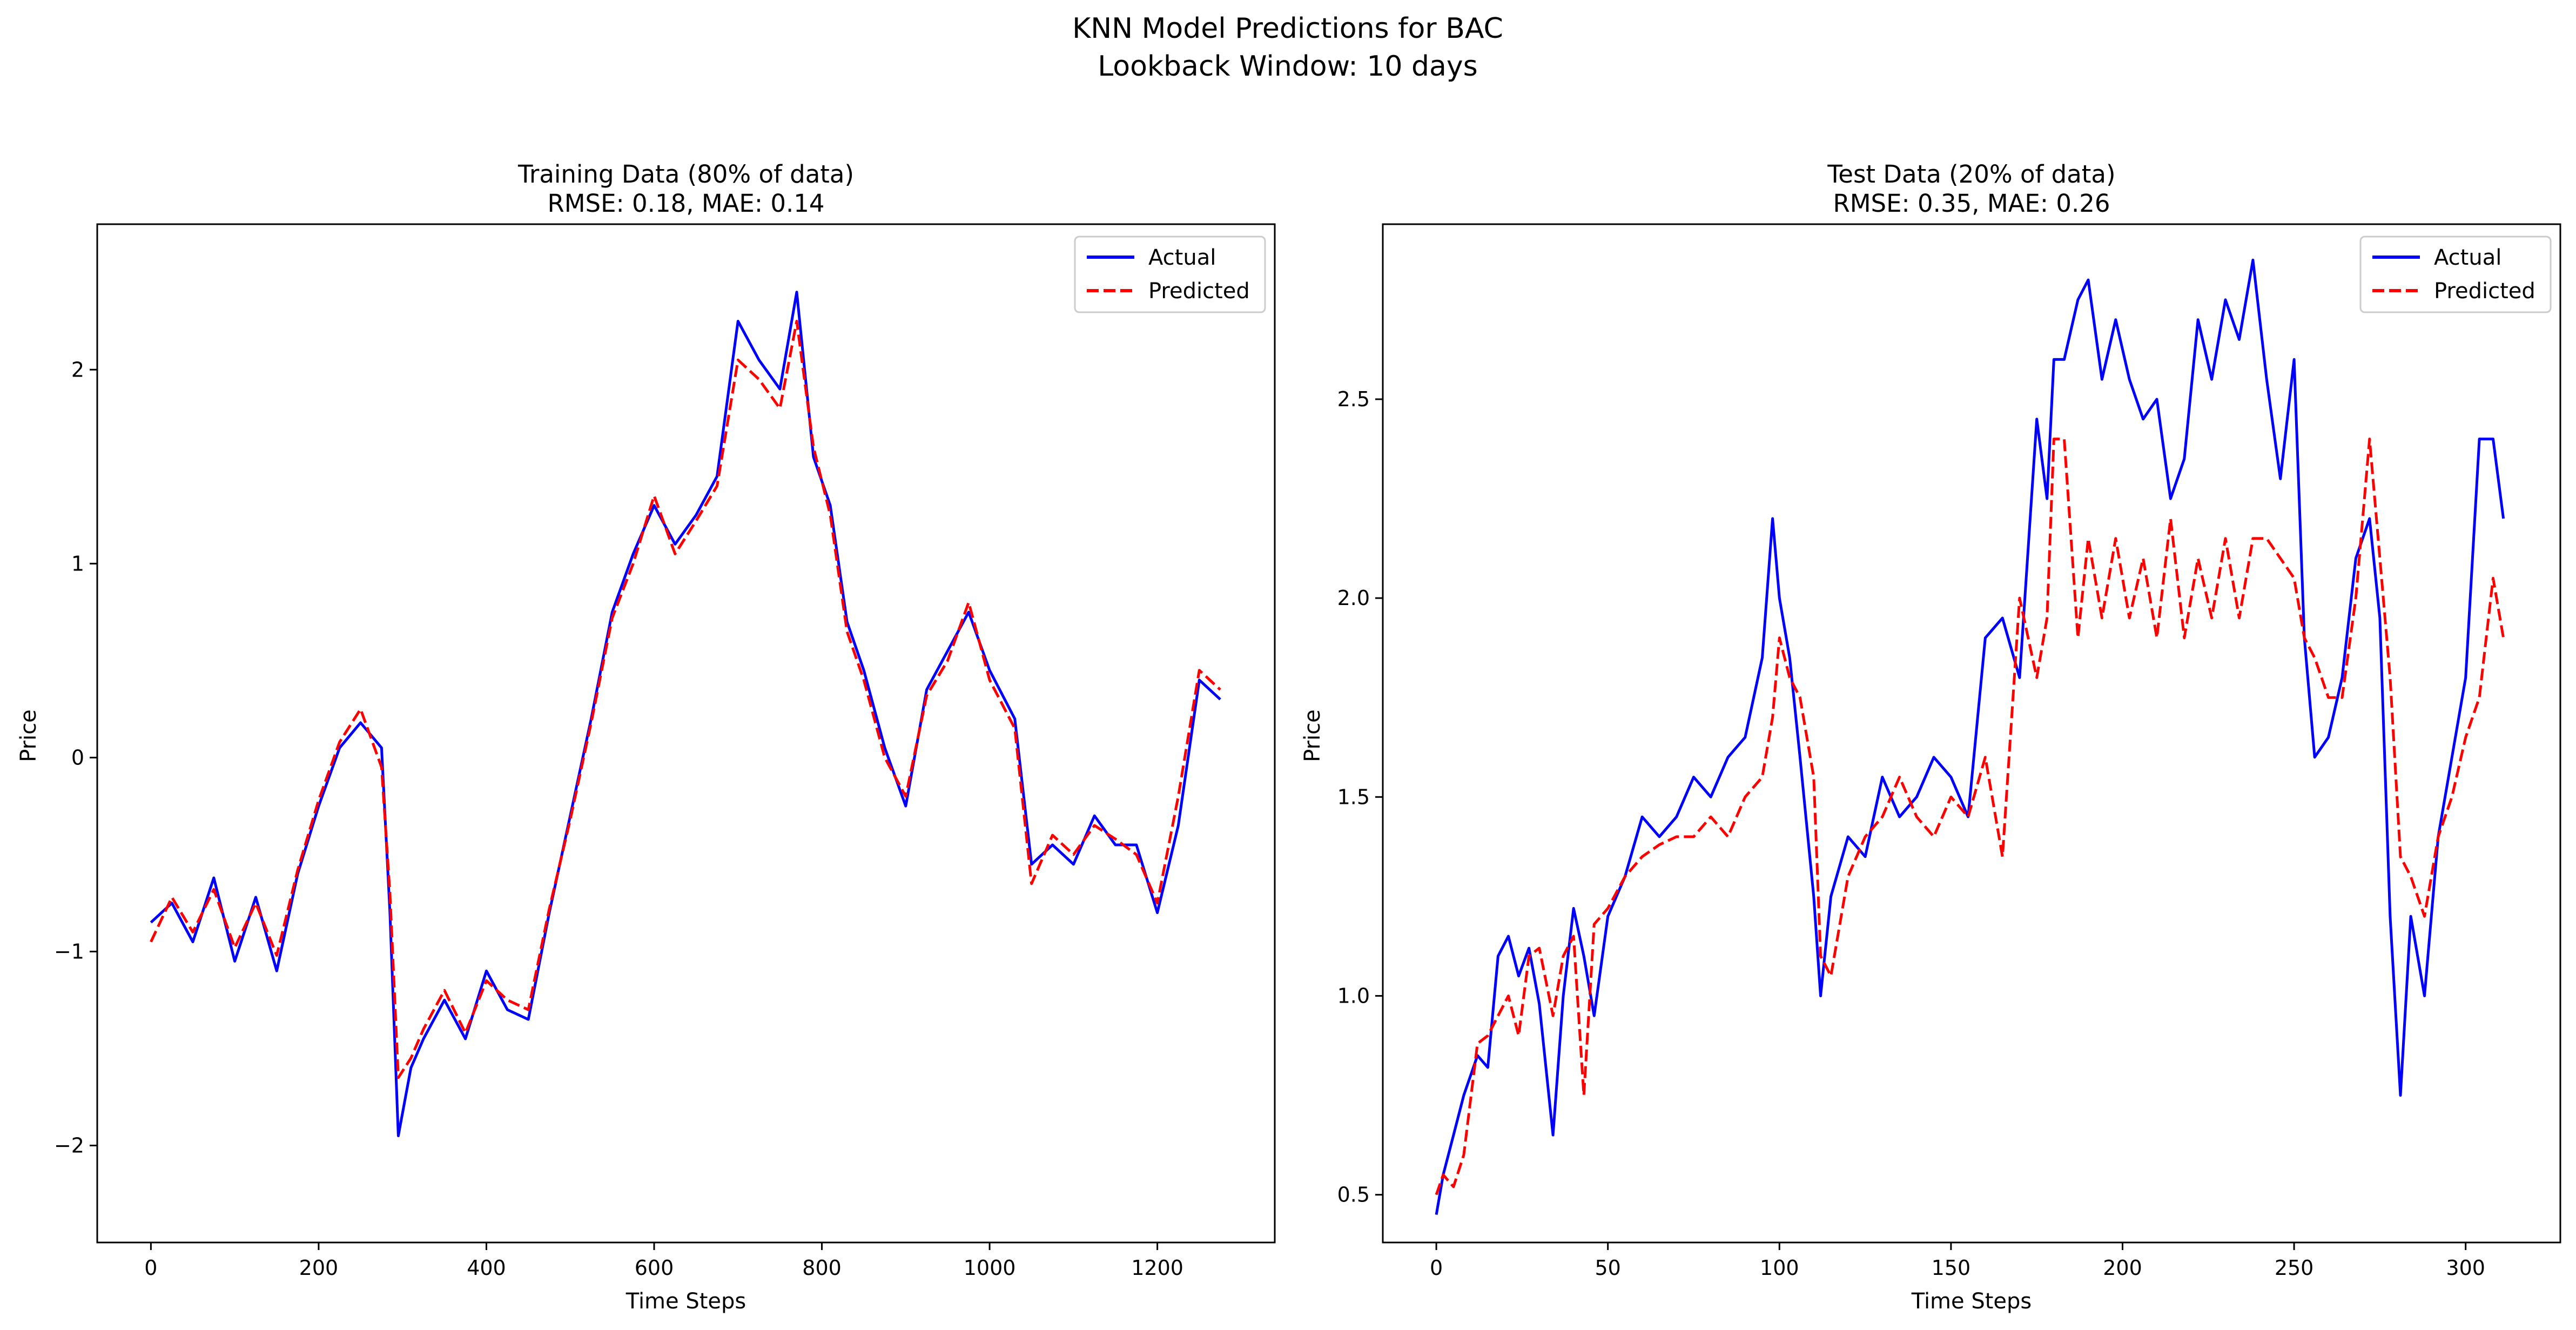 The image size is (2576, 1330). I want to click on chart-test-title-line1: Test Data (20% of data), so click(1971, 174).